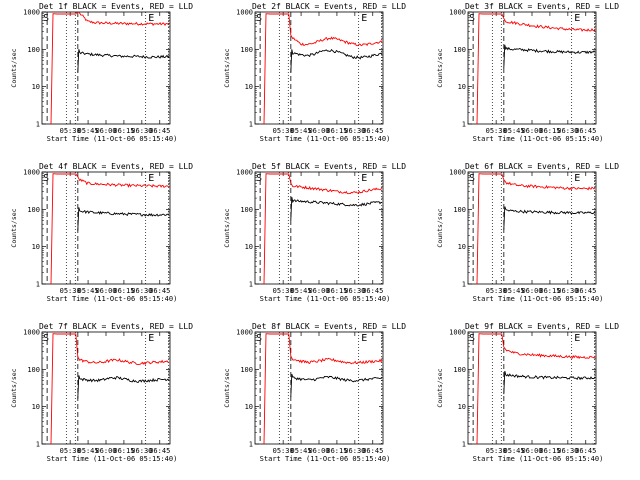 This screenshot has width=640, height=480. Describe the element at coordinates (116, 166) in the screenshot. I see `chart-title: Det 4f BLACK = Events, RED = LLD` at that location.